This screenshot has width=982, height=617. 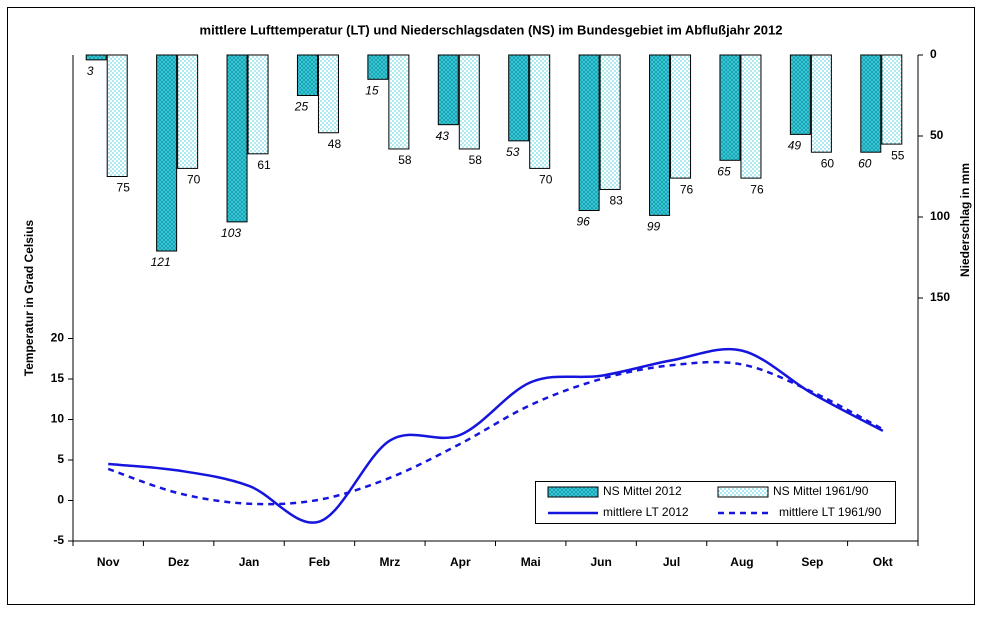 I want to click on y-tick-label: 10, so click(x=58, y=419).